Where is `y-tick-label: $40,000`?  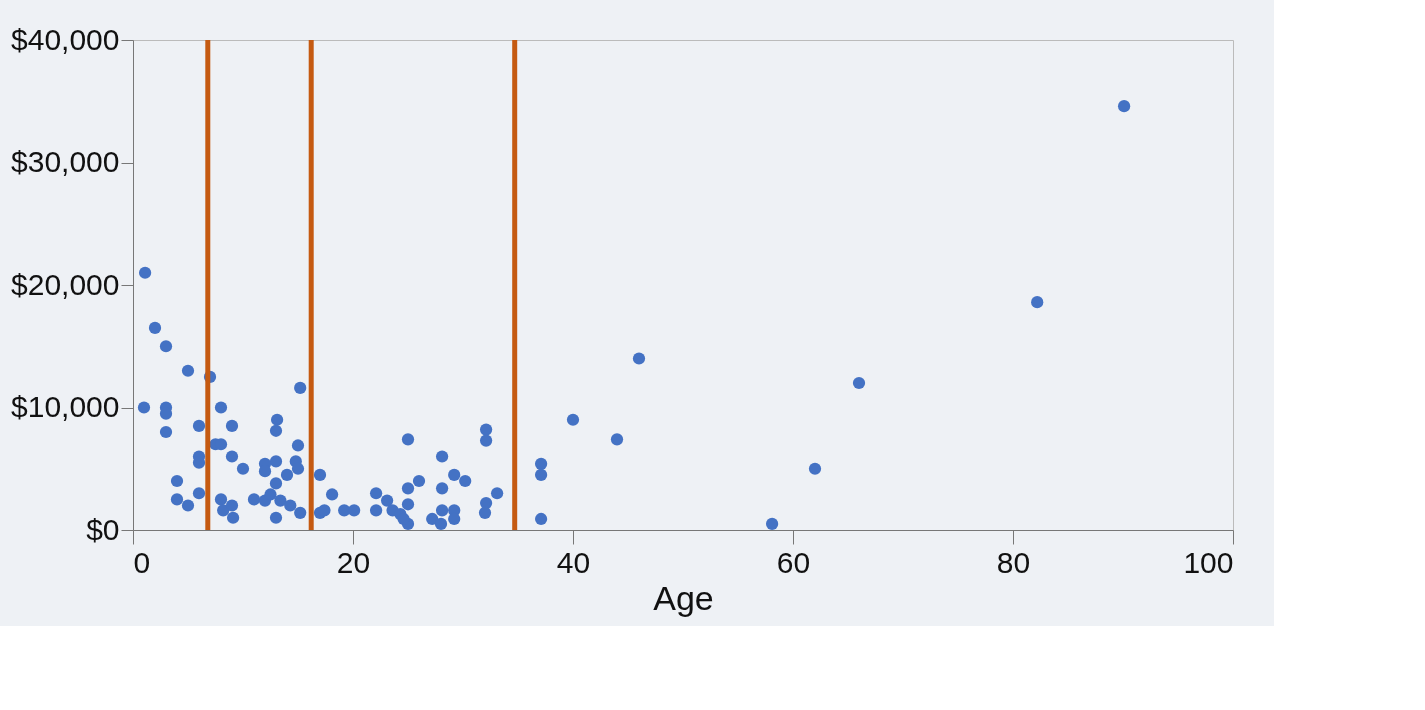 y-tick-label: $40,000 is located at coordinates (65, 39).